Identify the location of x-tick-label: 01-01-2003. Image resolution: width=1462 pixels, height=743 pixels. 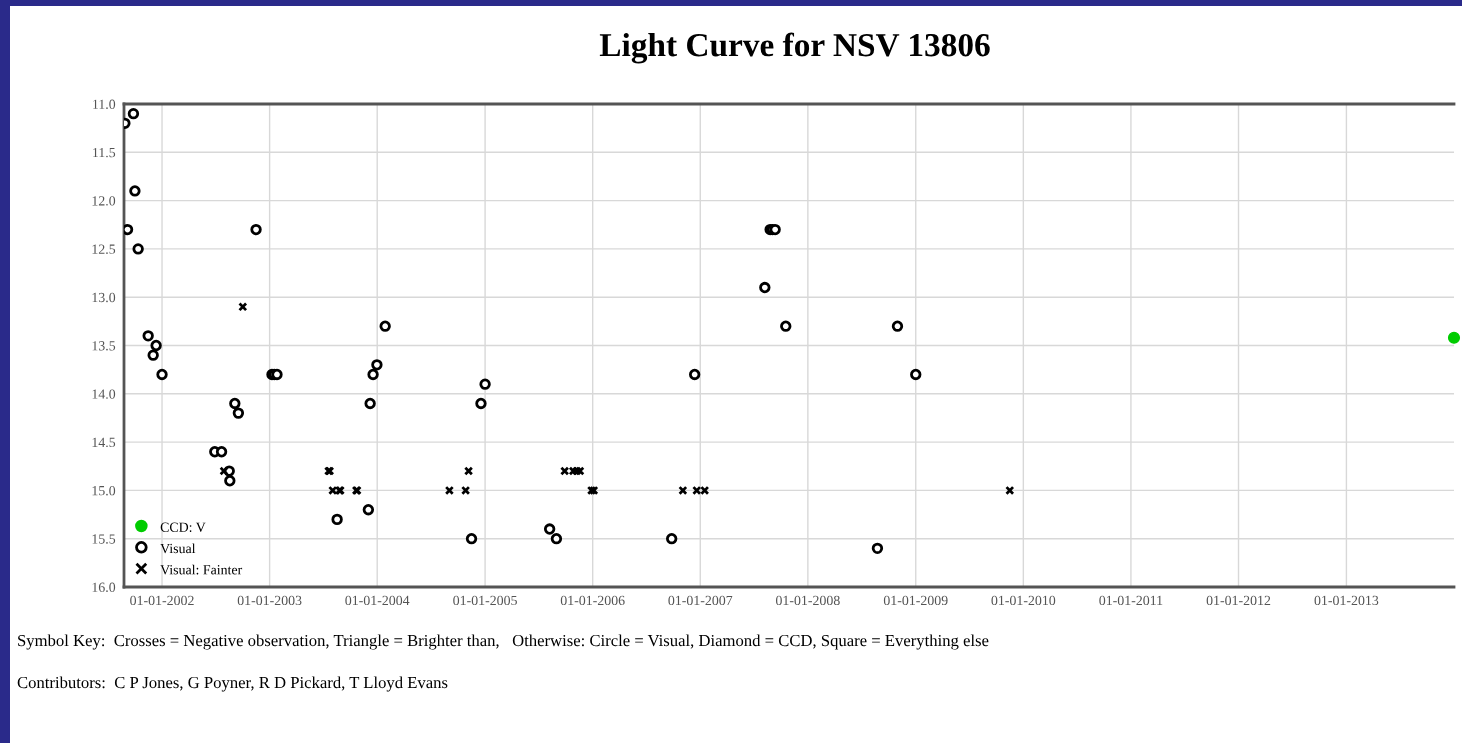
(269, 600).